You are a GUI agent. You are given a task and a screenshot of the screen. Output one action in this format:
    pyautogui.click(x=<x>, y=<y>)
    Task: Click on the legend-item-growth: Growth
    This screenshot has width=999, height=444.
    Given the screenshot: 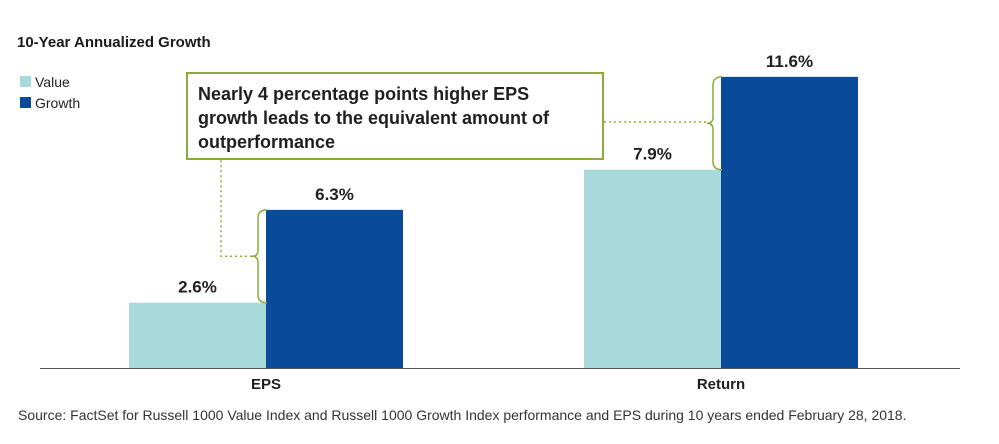 What is the action you would take?
    pyautogui.click(x=50, y=102)
    